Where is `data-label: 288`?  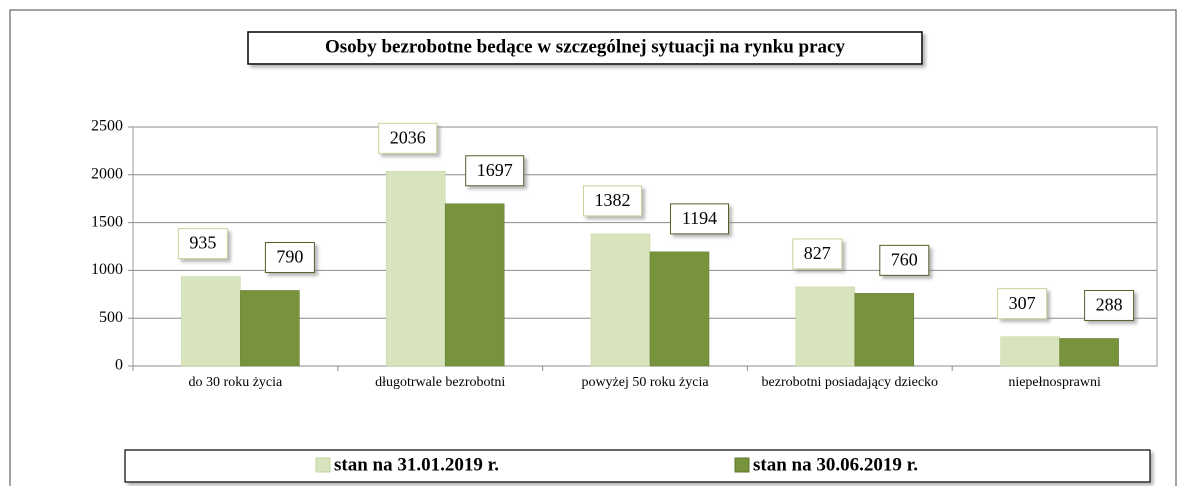 data-label: 288 is located at coordinates (1109, 305).